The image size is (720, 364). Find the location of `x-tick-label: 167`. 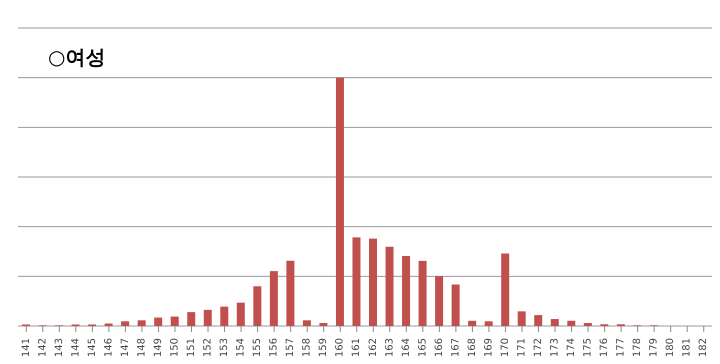

x-tick-label: 167 is located at coordinates (456, 348).